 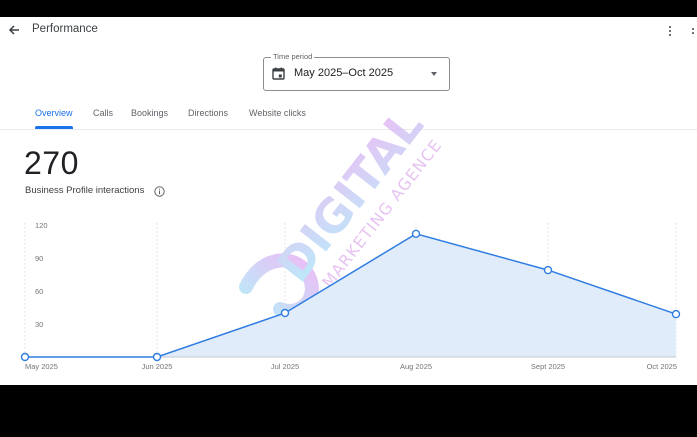 I want to click on x-tick-label: Aug 2025, so click(x=416, y=366).